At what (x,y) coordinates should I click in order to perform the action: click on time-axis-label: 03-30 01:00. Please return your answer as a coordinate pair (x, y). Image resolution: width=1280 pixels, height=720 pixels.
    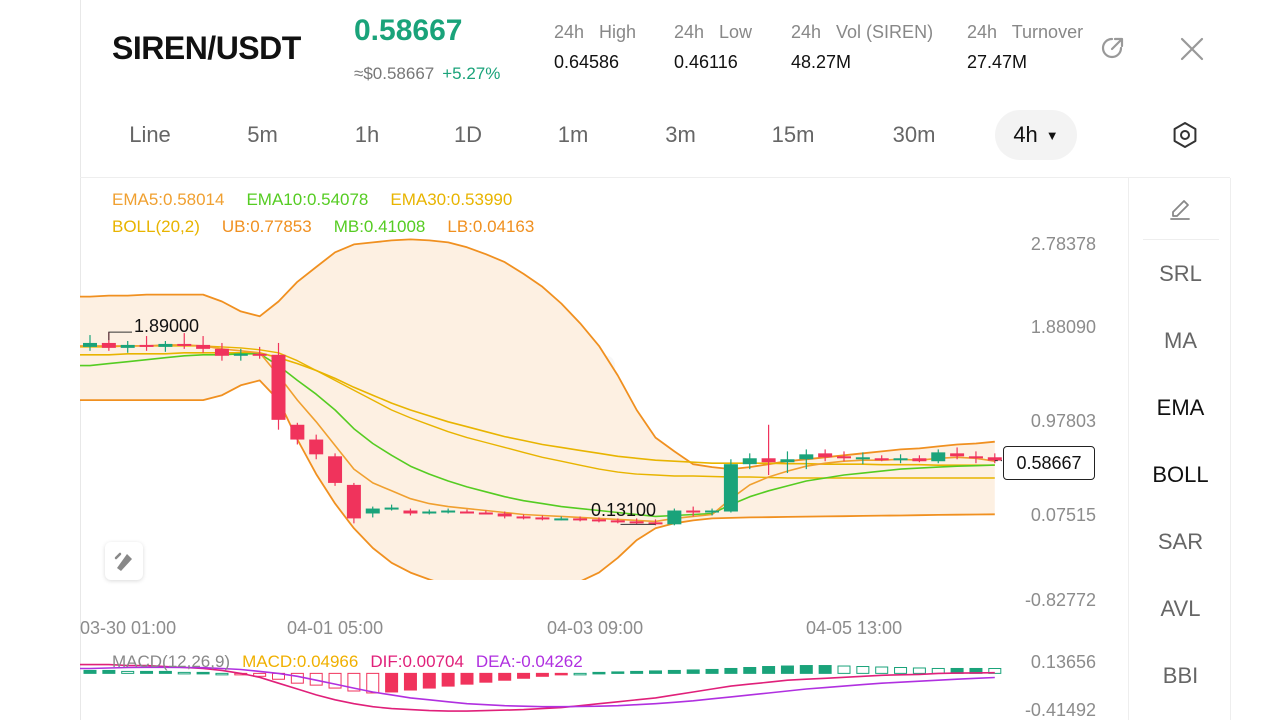
    Looking at the image, I should click on (128, 628).